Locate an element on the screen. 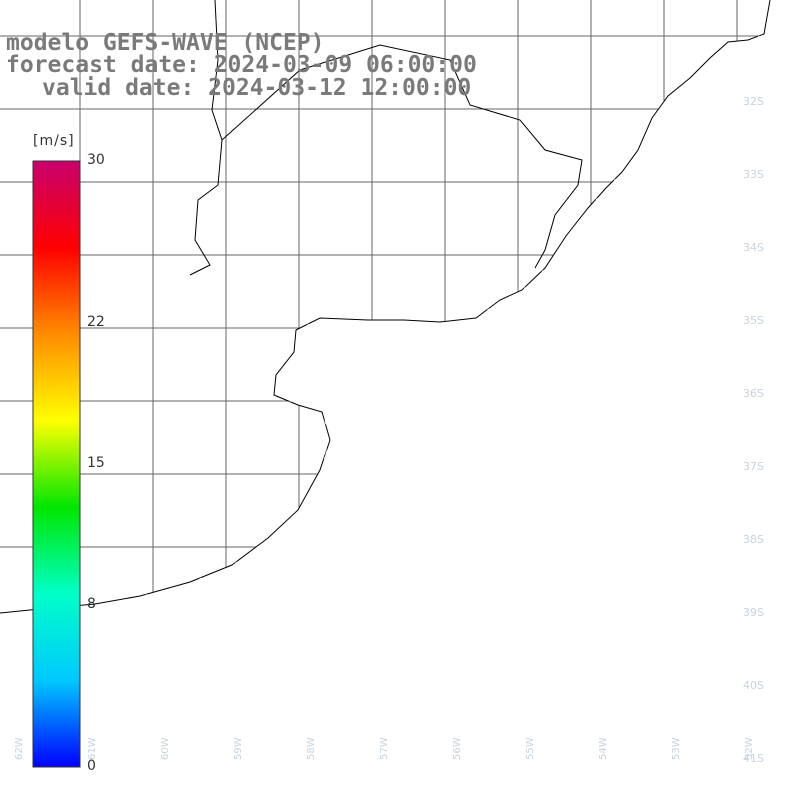 The height and width of the screenshot is (800, 800). model-title: modelo GEFS-WAVE (NCEP) is located at coordinates (165, 43).